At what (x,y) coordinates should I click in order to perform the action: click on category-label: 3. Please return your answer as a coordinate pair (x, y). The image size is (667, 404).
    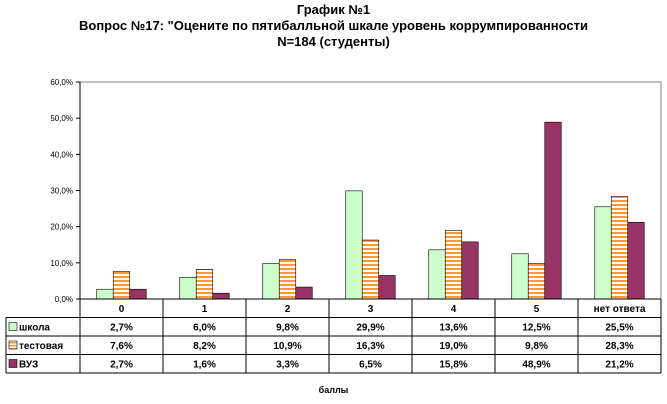
    Looking at the image, I should click on (371, 309).